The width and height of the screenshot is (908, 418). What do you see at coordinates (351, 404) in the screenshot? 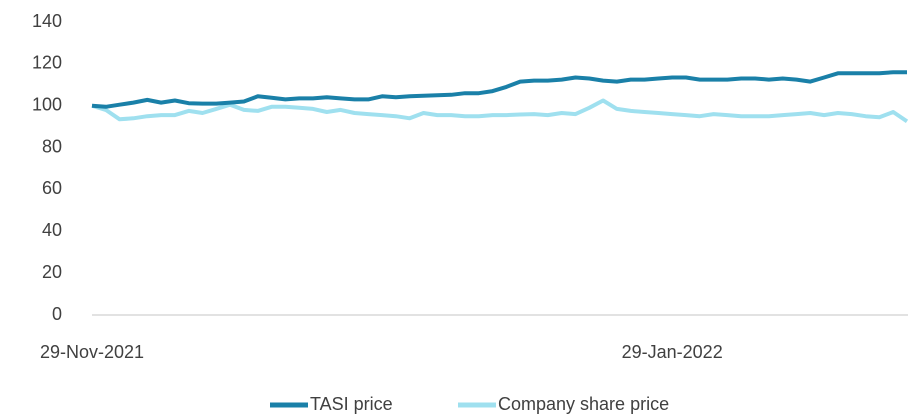
I see `legend-label: TASI price` at bounding box center [351, 404].